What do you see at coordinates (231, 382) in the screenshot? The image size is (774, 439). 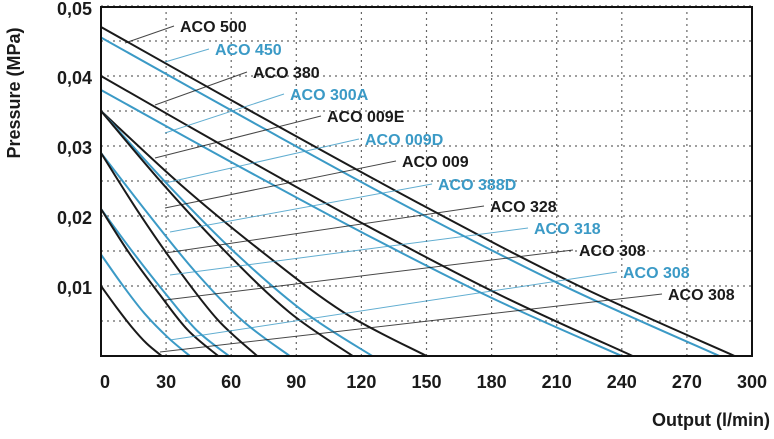 I see `x-tick-label: 60` at bounding box center [231, 382].